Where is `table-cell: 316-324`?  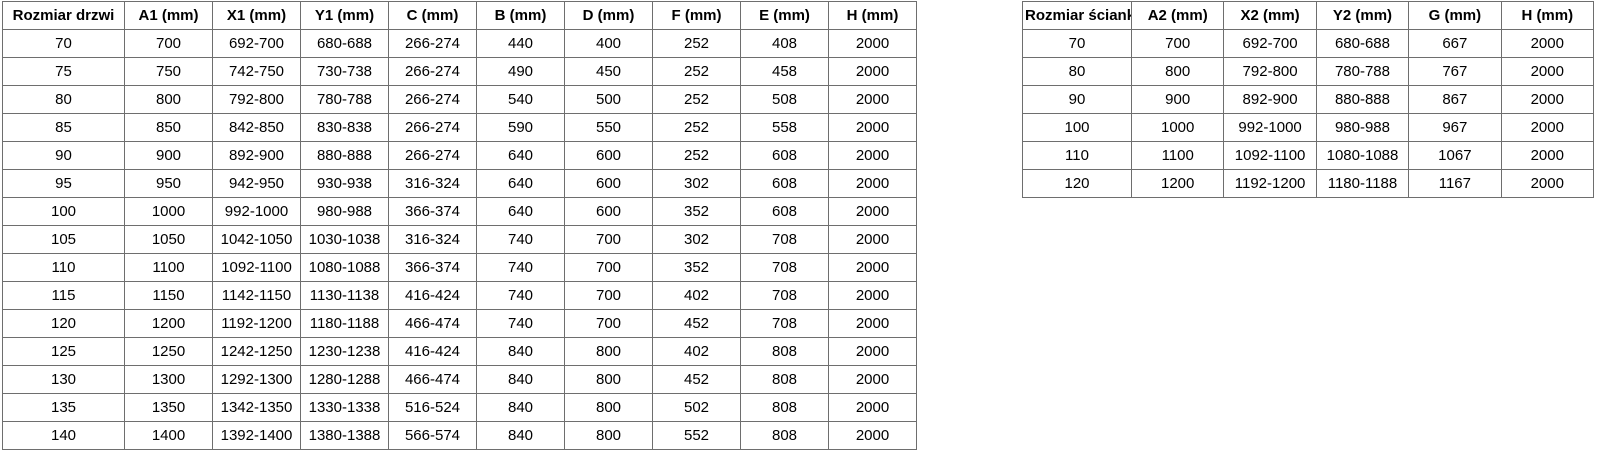
table-cell: 316-324 is located at coordinates (432, 239).